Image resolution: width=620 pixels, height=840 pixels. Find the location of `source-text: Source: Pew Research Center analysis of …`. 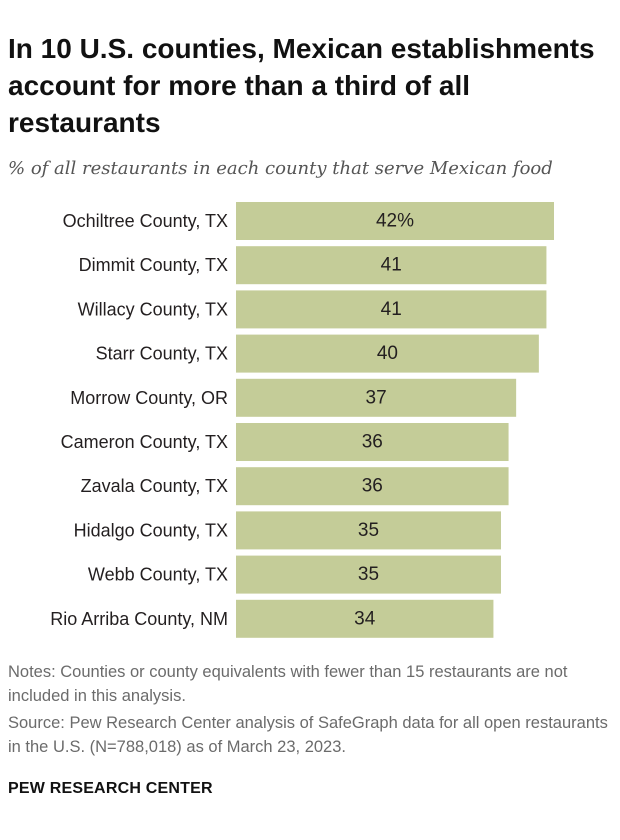

source-text: Source: Pew Research Center analysis of … is located at coordinates (308, 735).